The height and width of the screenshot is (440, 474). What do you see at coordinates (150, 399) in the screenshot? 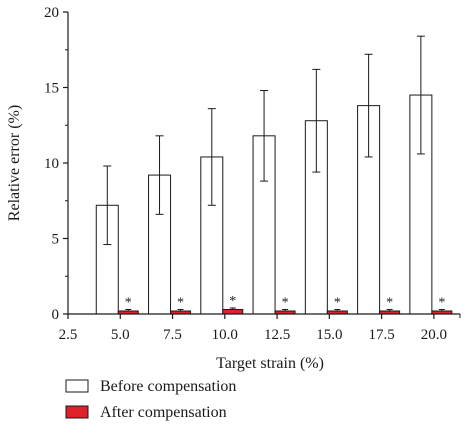
I see `legend: Before compensation After compensation` at bounding box center [150, 399].